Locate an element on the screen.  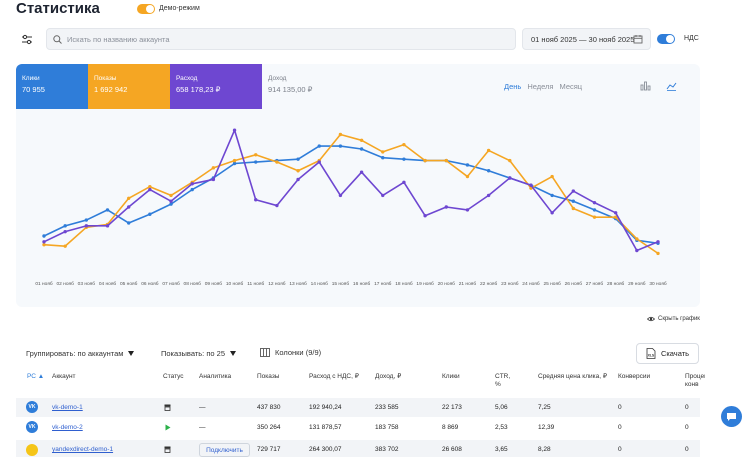
chat-button is located at coordinates (731, 416).